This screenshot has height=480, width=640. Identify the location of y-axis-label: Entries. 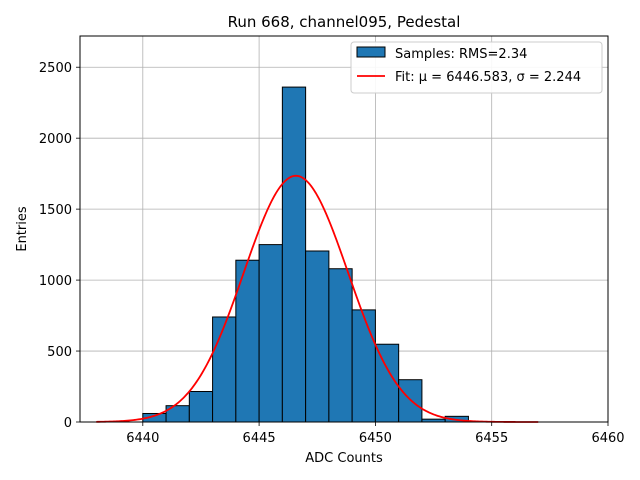
(22, 229).